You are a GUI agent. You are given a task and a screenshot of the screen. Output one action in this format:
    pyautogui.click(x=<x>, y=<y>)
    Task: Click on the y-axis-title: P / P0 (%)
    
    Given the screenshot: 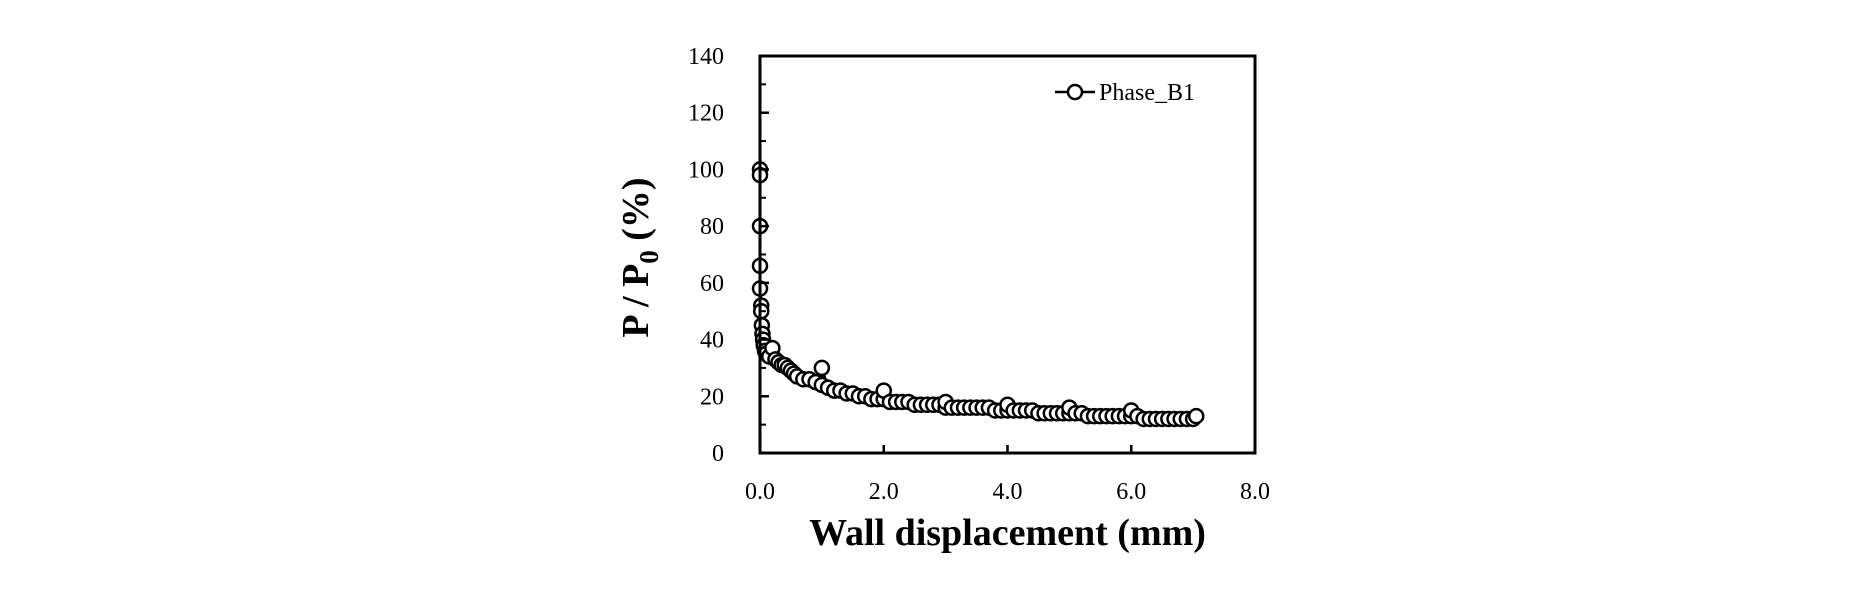 What is the action you would take?
    pyautogui.click(x=639, y=257)
    